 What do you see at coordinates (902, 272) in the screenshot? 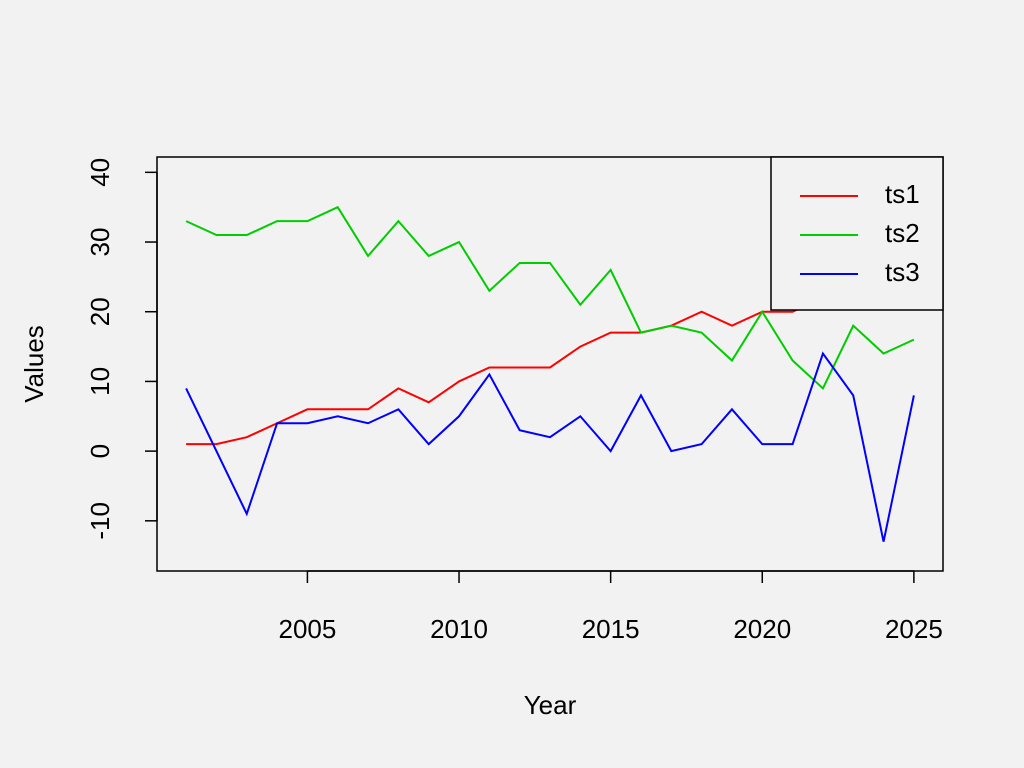
I see `legend-label: ts3` at bounding box center [902, 272].